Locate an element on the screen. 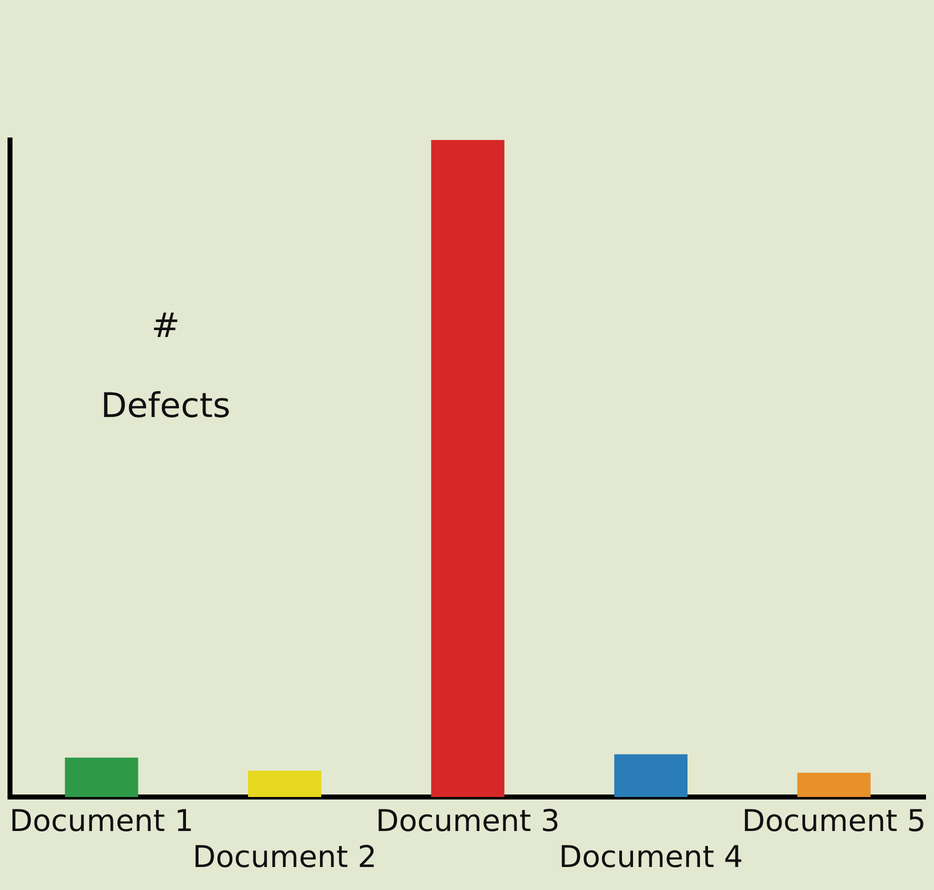 The image size is (934, 890). x-tick-label: Document 4 is located at coordinates (650, 857).